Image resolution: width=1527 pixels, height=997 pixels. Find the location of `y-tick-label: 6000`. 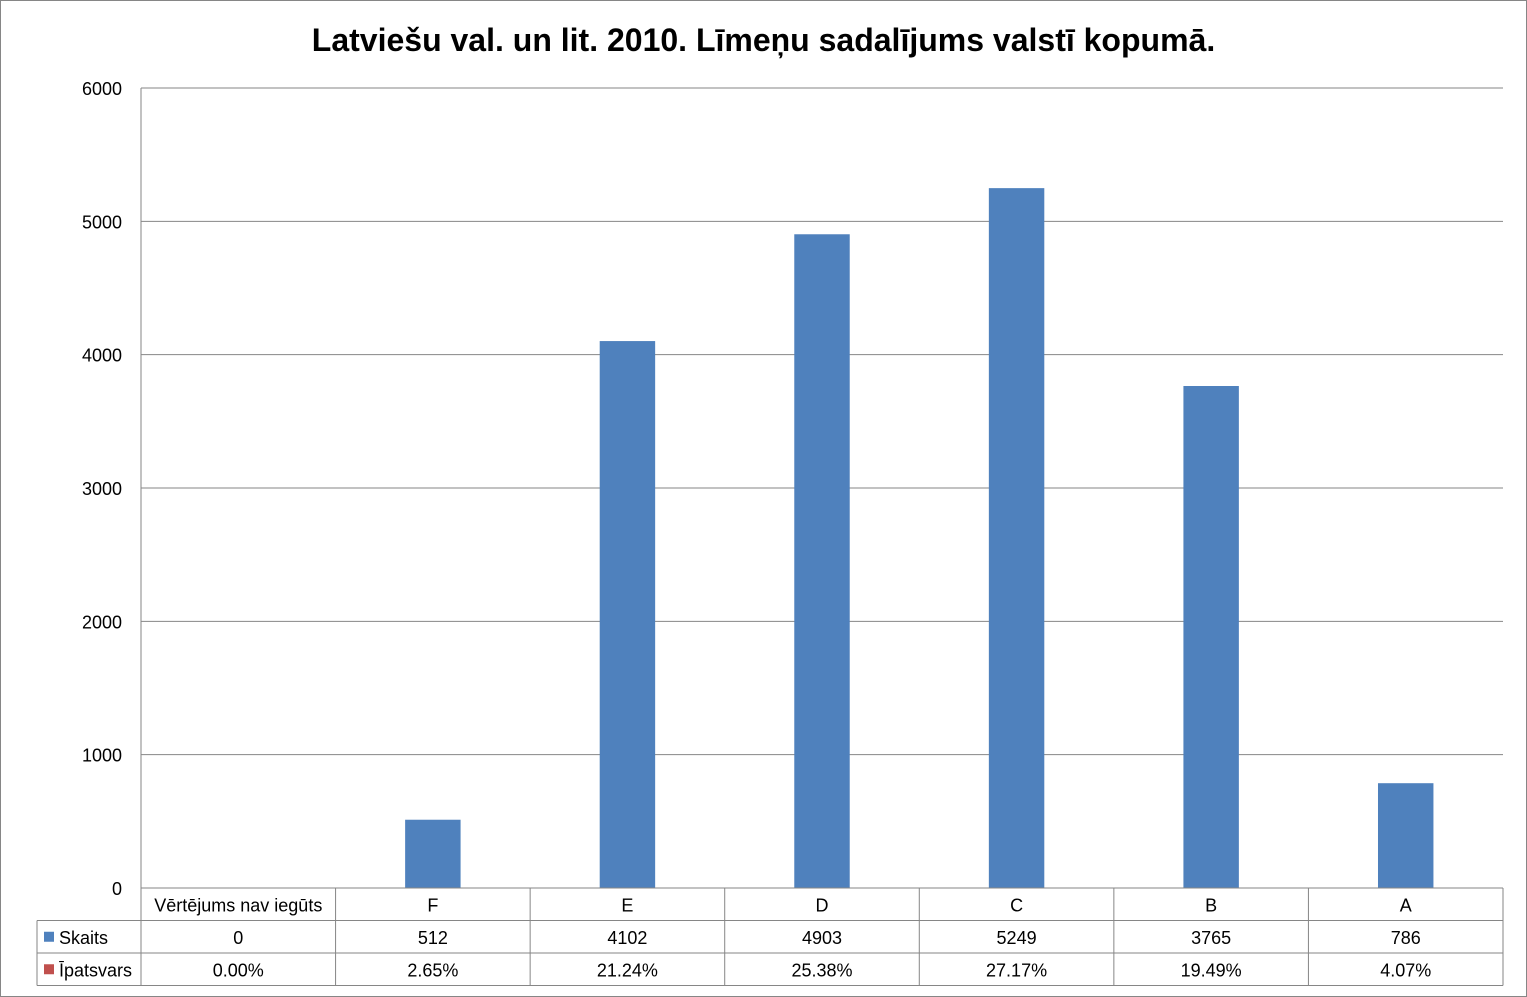

y-tick-label: 6000 is located at coordinates (102, 89).